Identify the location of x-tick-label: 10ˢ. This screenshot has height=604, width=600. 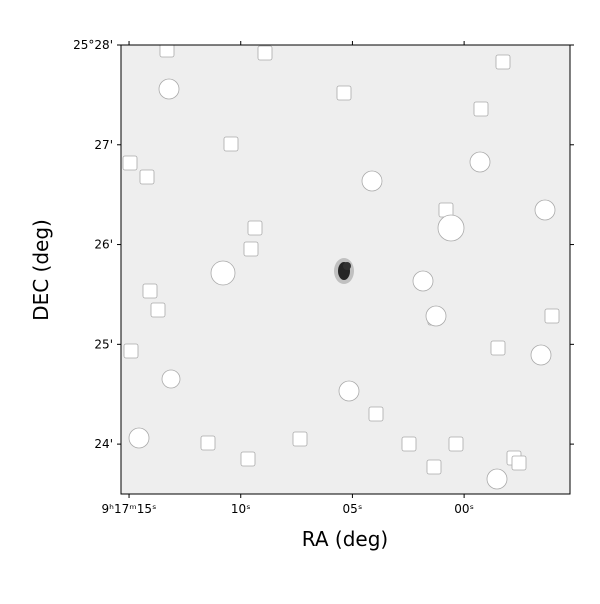
(241, 509).